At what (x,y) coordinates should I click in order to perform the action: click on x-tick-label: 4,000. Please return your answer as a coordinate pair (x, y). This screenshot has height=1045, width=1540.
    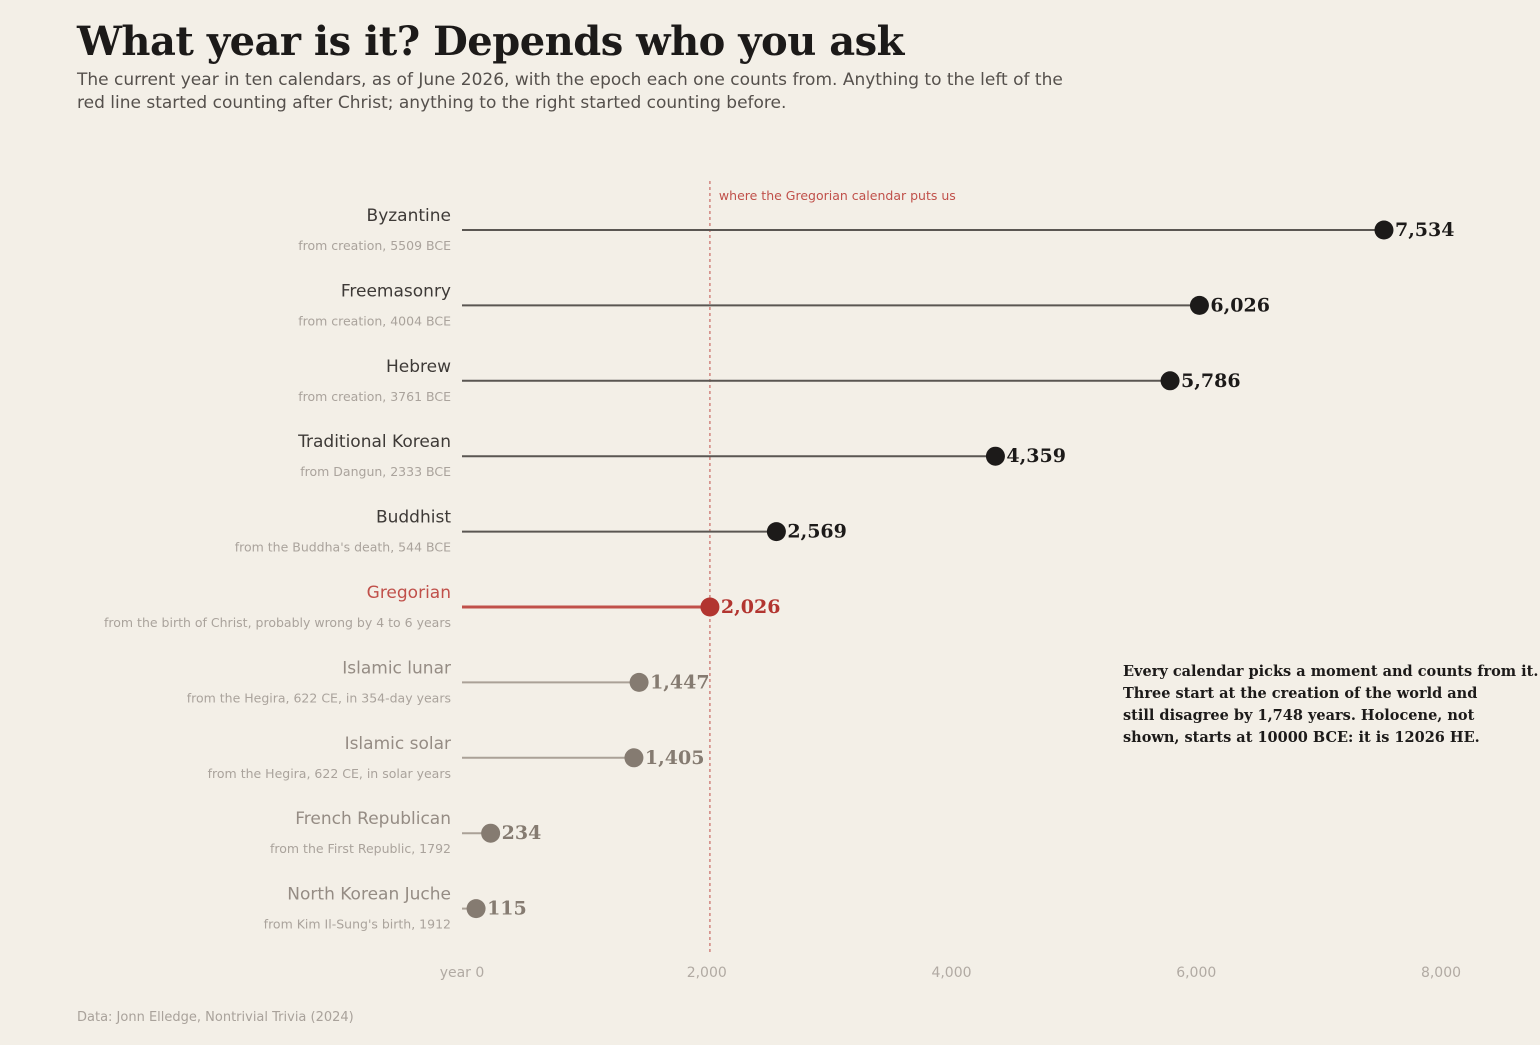
    Looking at the image, I should click on (951, 973).